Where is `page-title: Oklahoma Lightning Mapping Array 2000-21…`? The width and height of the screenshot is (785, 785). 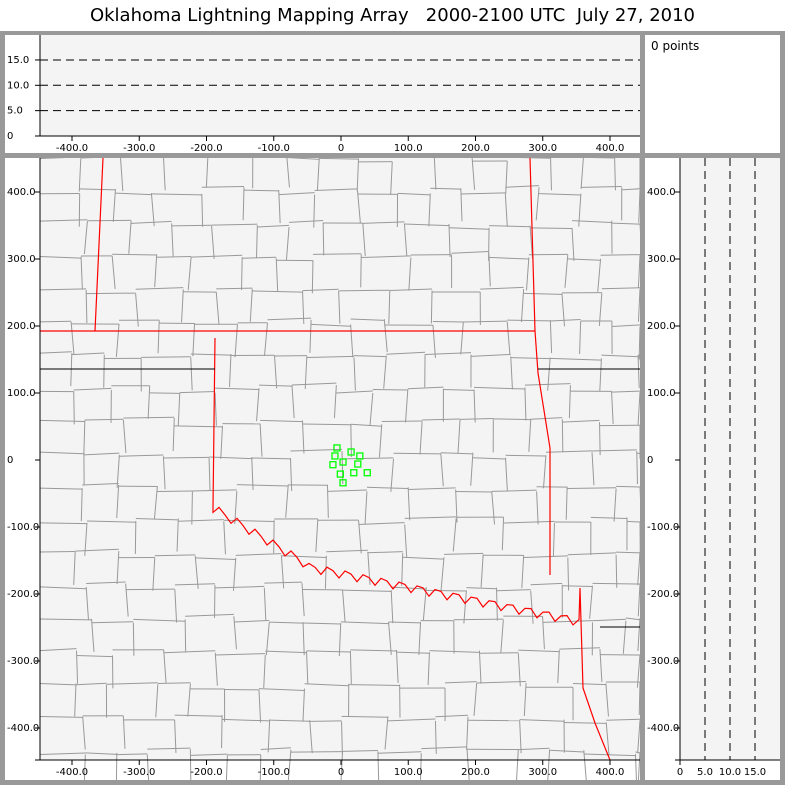 page-title: Oklahoma Lightning Mapping Array 2000-21… is located at coordinates (392, 15).